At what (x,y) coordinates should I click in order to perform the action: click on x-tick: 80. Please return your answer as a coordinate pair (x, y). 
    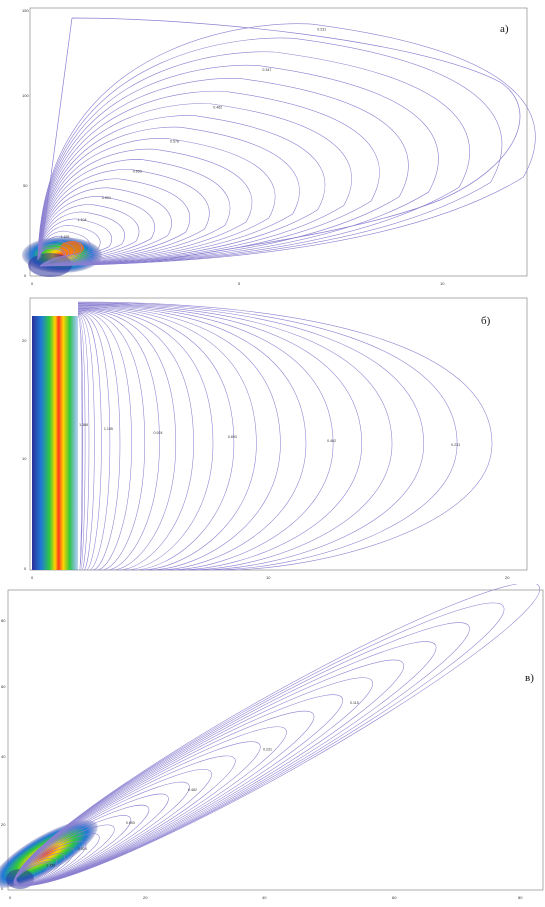
    Looking at the image, I should click on (520, 897).